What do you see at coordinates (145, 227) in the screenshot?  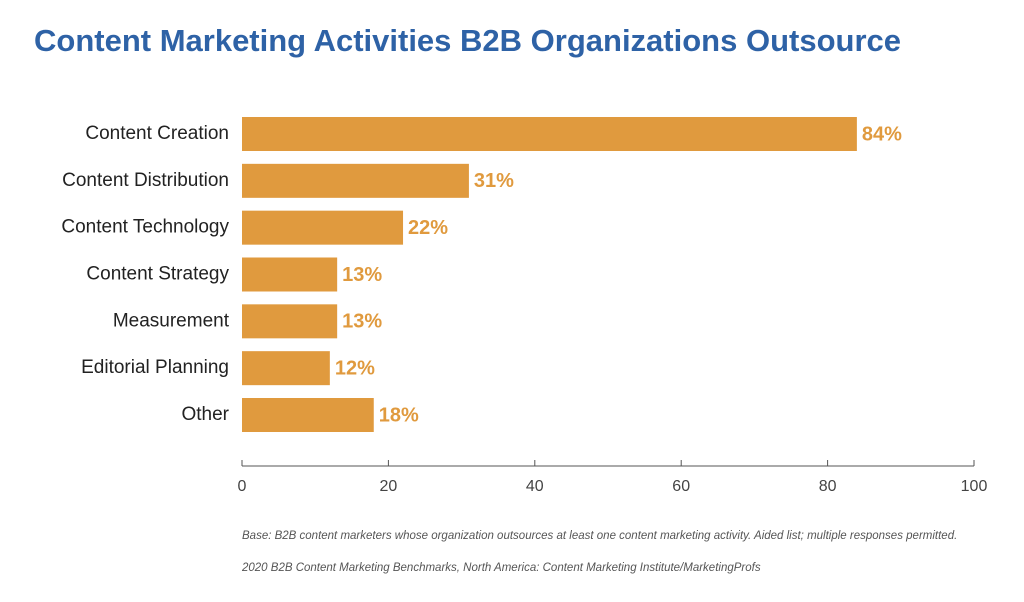 I see `y-tick-label: Content Technology` at bounding box center [145, 227].